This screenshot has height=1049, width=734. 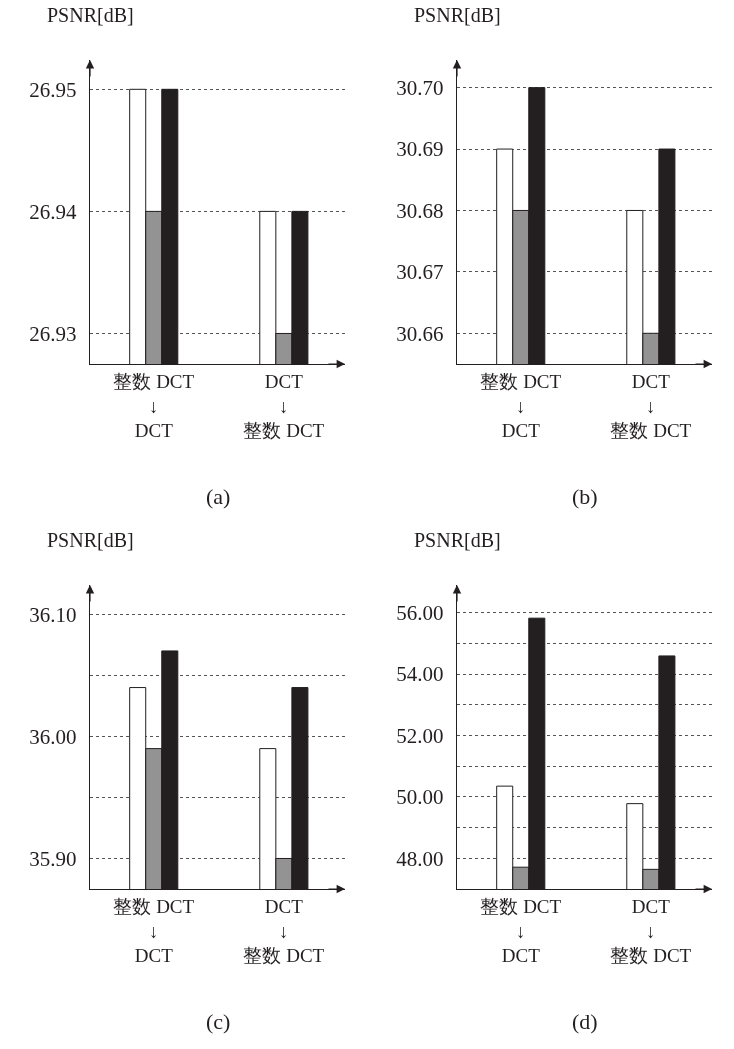 What do you see at coordinates (53, 614) in the screenshot?
I see `y-tick-label: 36.10` at bounding box center [53, 614].